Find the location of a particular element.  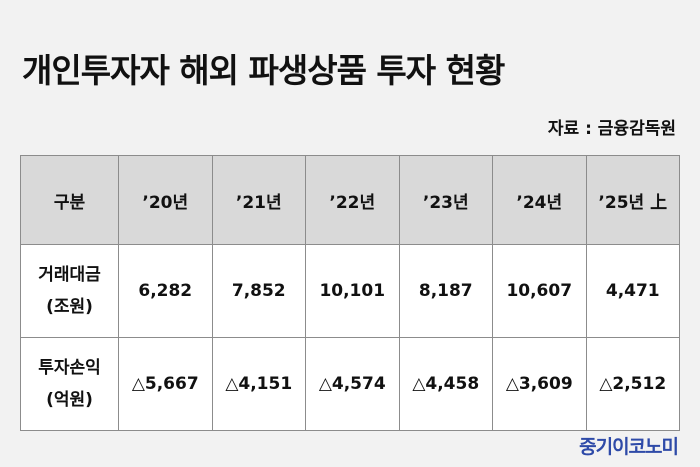

column-header: ’23년 is located at coordinates (445, 200).